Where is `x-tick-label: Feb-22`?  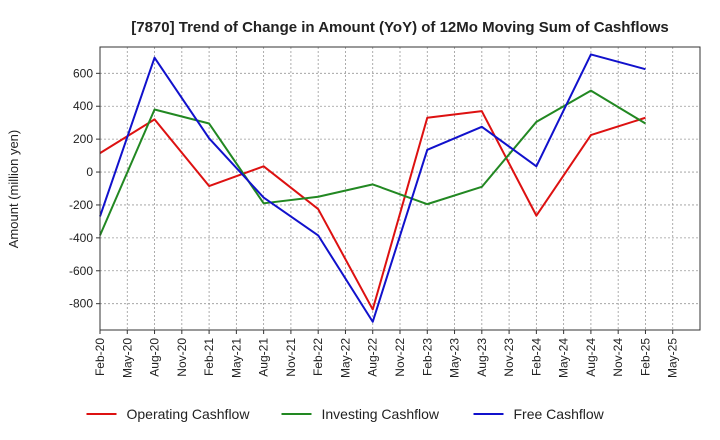 x-tick-label: Feb-22 is located at coordinates (318, 357).